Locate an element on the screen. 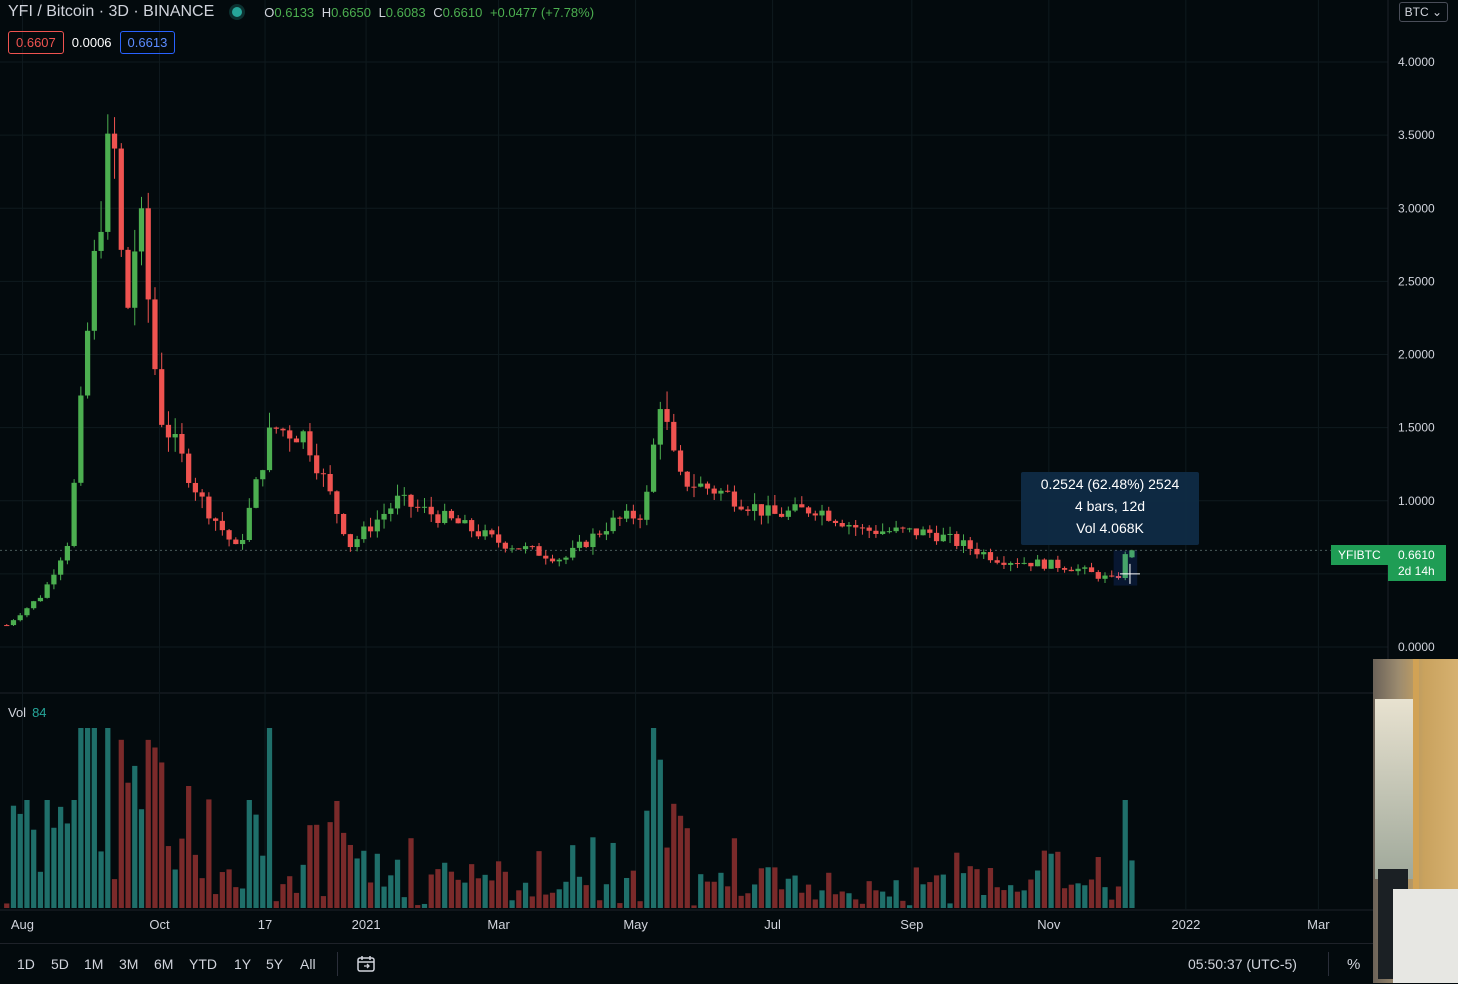  price-tick-label: 4.0000 is located at coordinates (1416, 62).